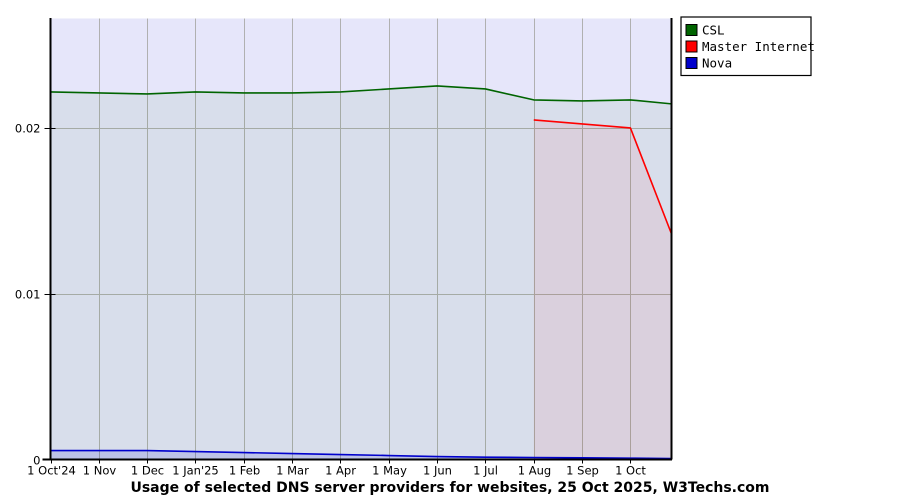 The image size is (900, 500). What do you see at coordinates (361, 95) in the screenshot?
I see `series-line-csl` at bounding box center [361, 95].